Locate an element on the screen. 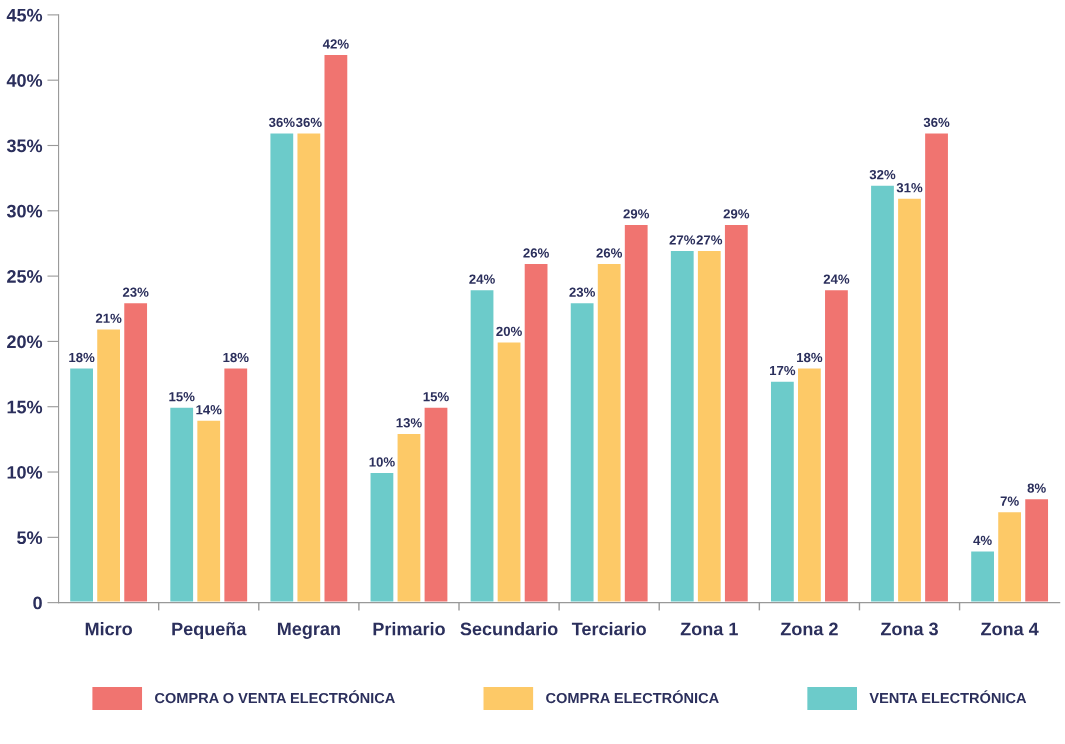 The image size is (1065, 744). x-tick-label: Terciario is located at coordinates (608, 629).